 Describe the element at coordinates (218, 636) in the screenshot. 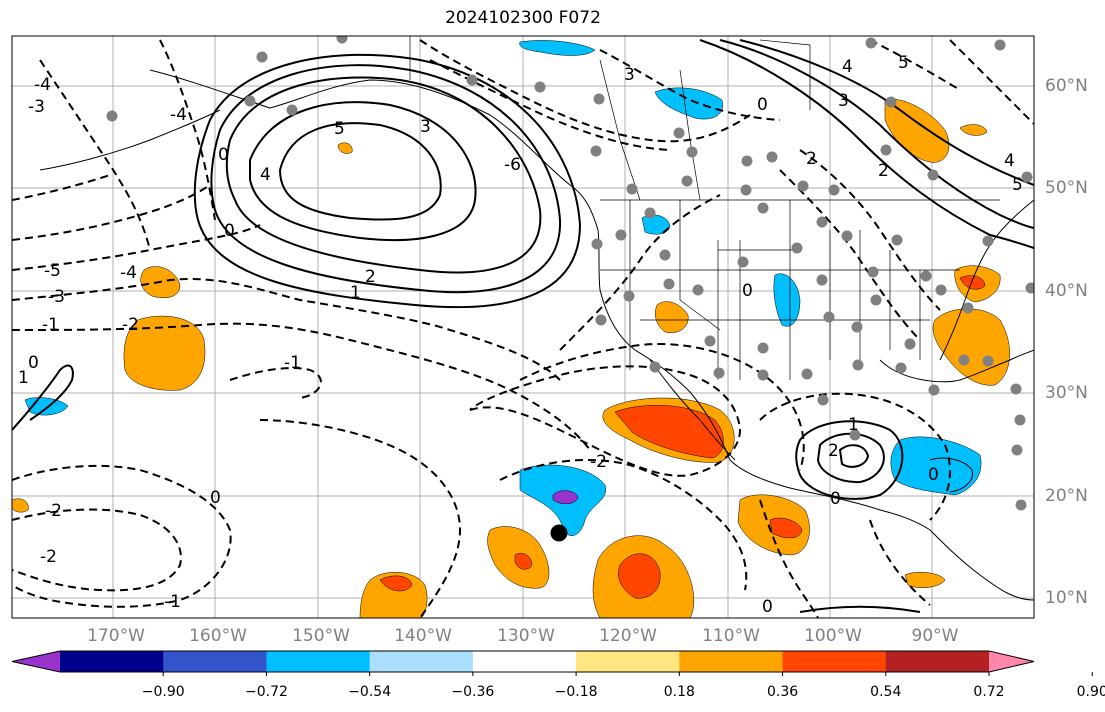

I see `longitude-label: 160°W` at that location.